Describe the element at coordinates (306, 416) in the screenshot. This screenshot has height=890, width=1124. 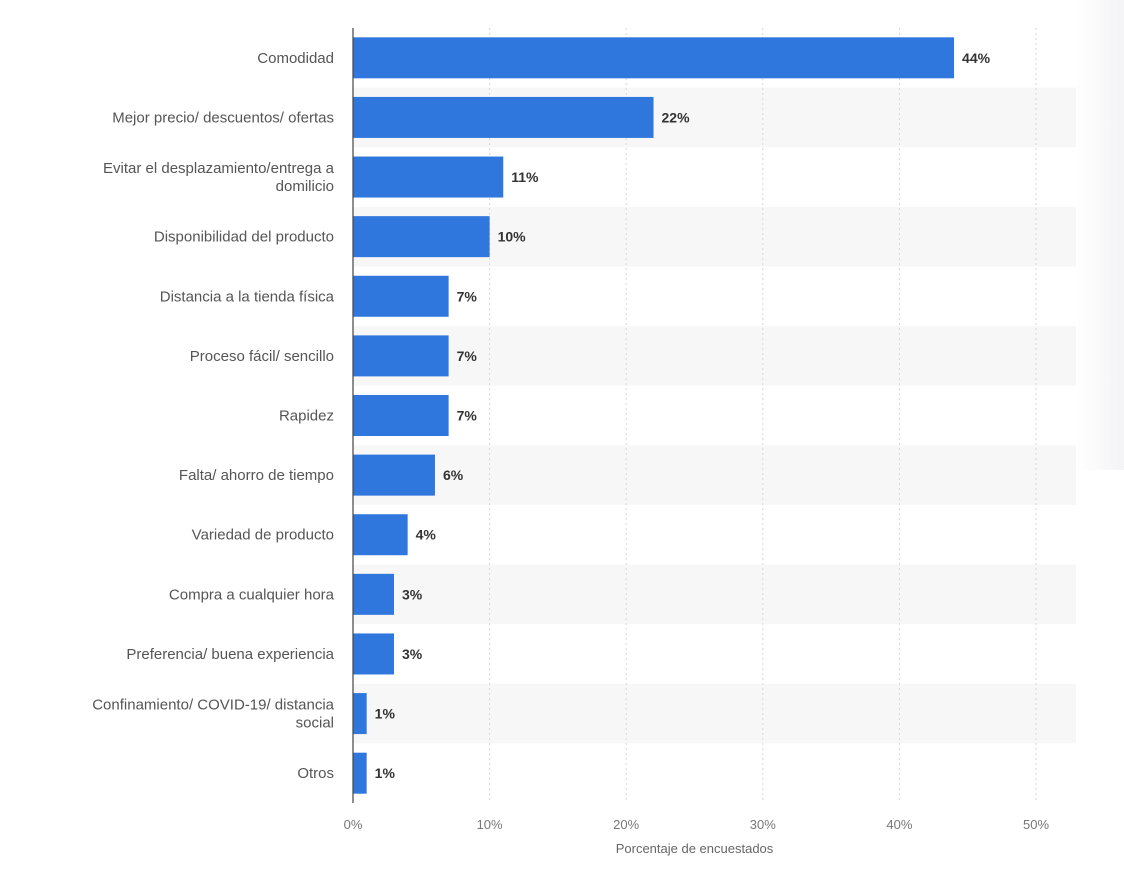
I see `category-label: Rapidez` at that location.